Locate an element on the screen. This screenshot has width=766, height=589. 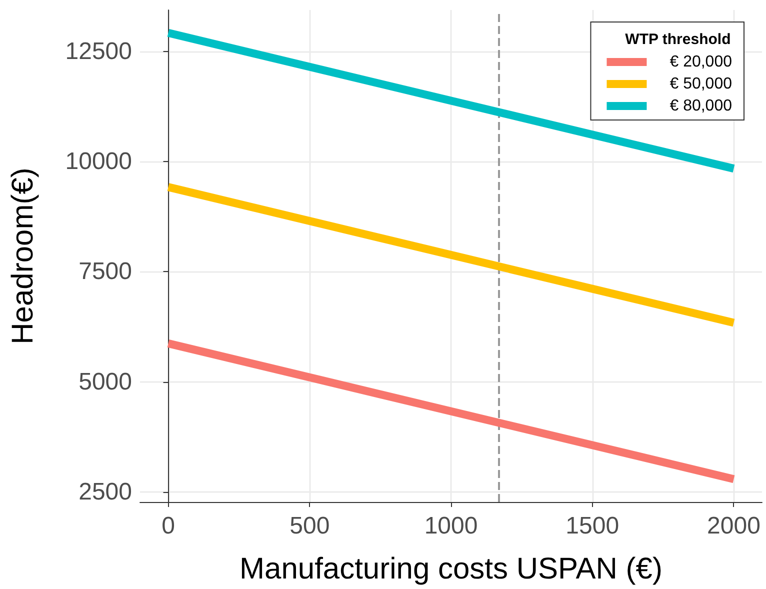
y-tick-label: 2500 is located at coordinates (105, 492).